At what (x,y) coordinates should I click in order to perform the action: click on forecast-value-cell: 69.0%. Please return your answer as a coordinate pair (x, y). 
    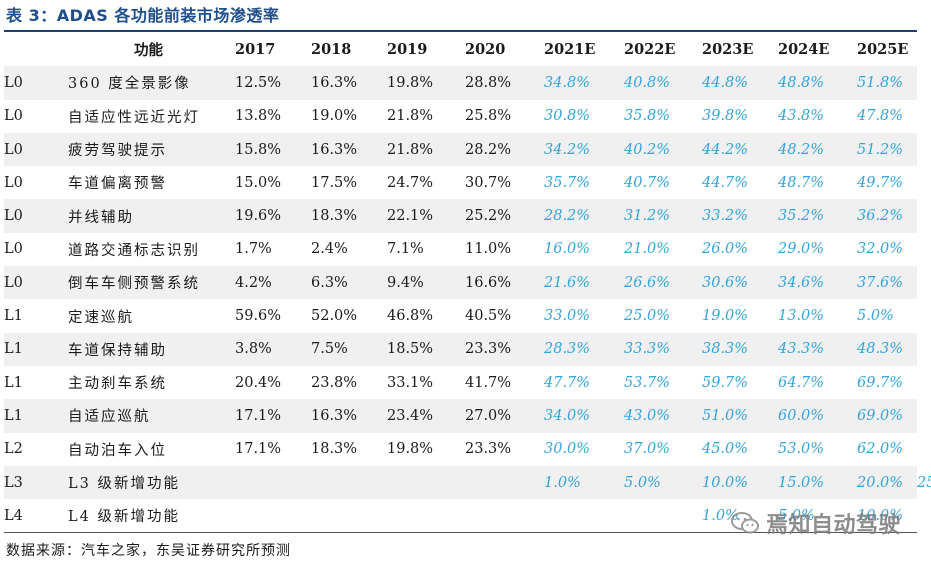
    Looking at the image, I should click on (887, 416).